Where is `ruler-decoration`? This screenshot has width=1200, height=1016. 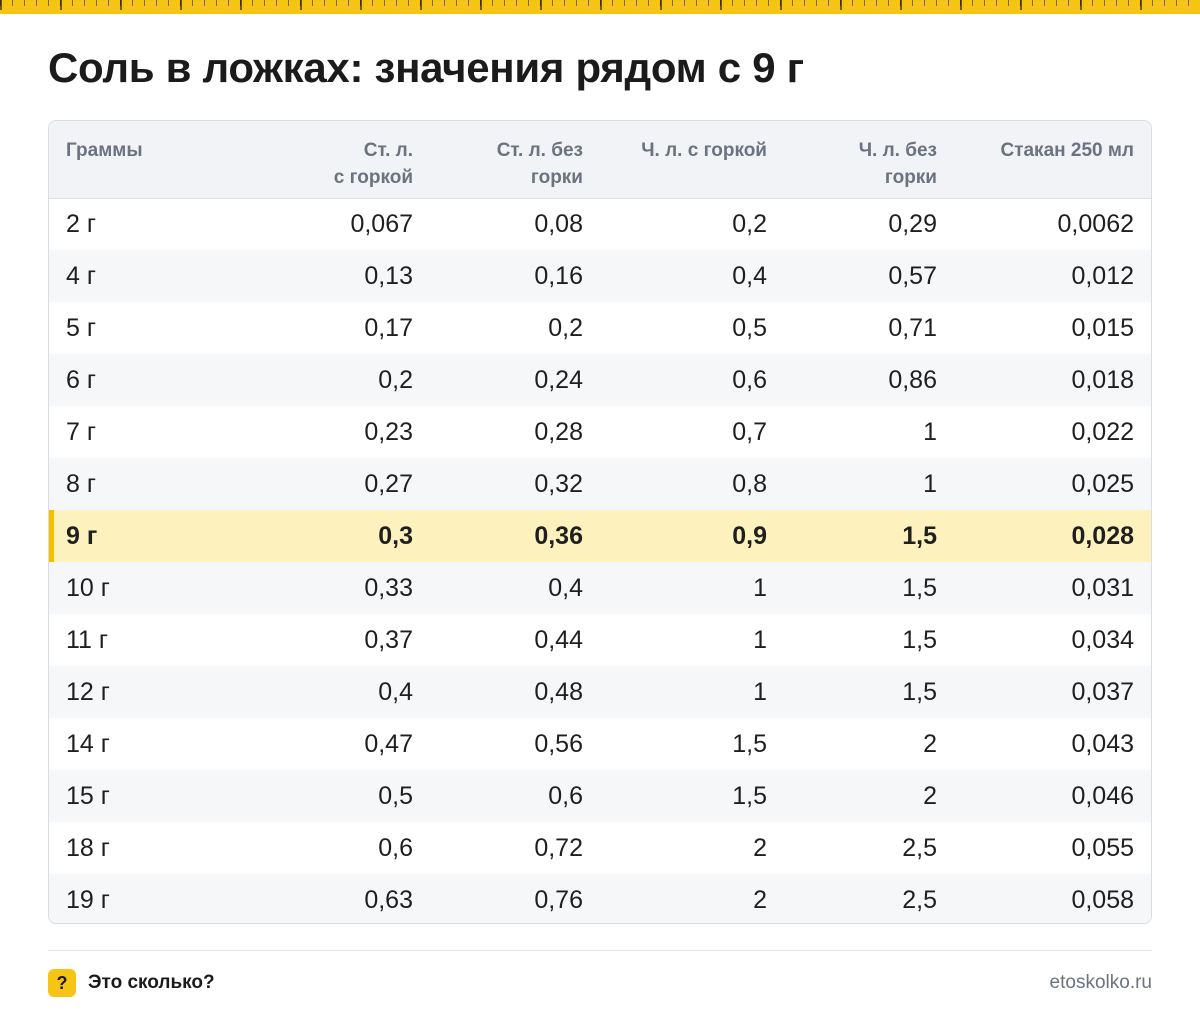 ruler-decoration is located at coordinates (600, 7).